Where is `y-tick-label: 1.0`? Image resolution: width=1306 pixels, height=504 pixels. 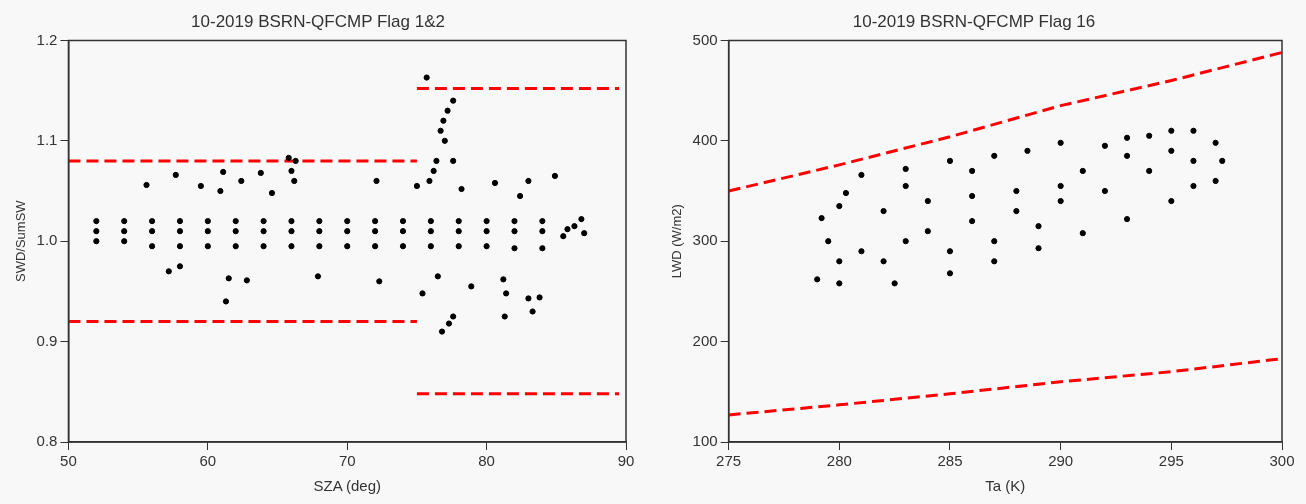 y-tick-label: 1.0 is located at coordinates (47, 240).